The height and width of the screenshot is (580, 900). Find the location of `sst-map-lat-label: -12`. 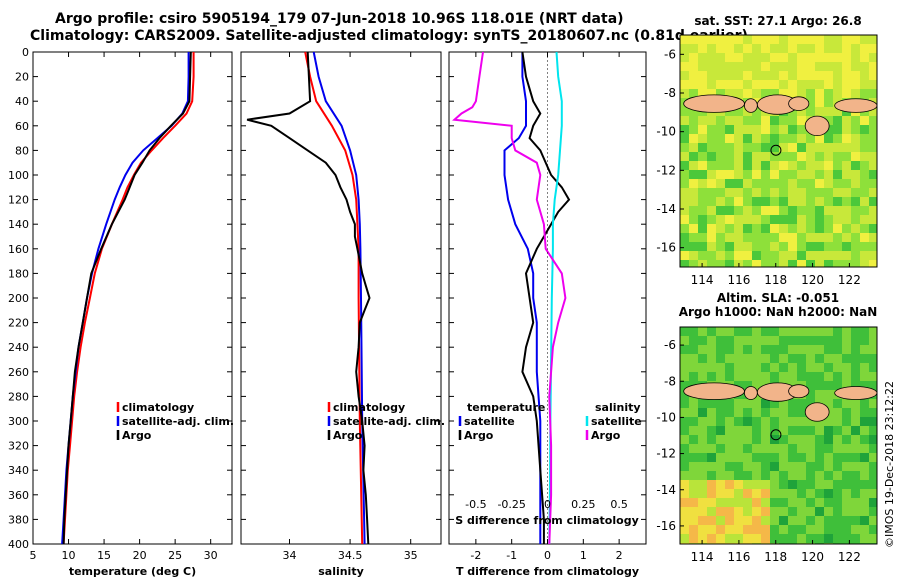

sst-map-lat-label: -12 is located at coordinates (666, 170).